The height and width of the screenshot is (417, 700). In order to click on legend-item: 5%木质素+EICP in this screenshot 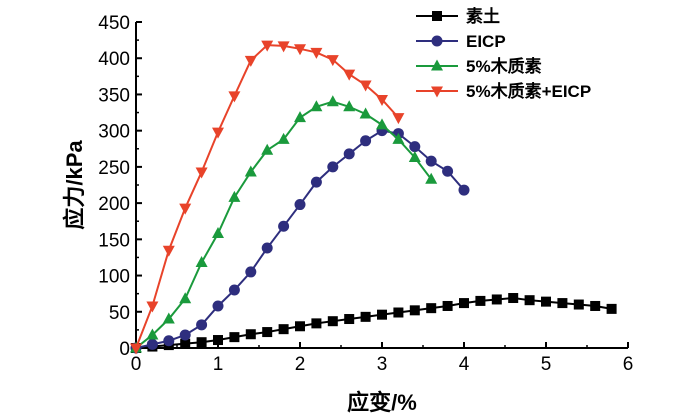, I will do `click(503, 91)`.